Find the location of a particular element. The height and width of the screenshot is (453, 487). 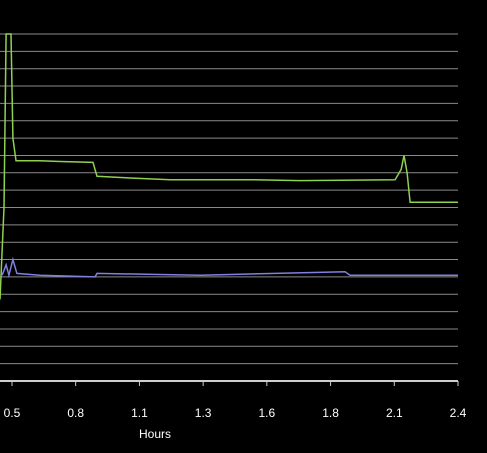

x-tick-label: 1.1 is located at coordinates (139, 413).